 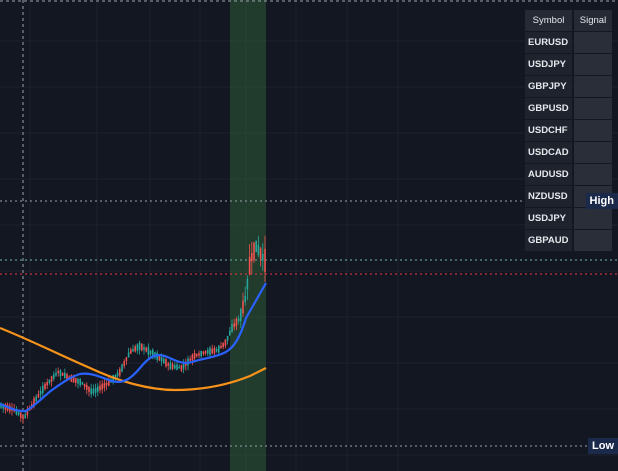 What do you see at coordinates (548, 174) in the screenshot?
I see `symbol-cell: AUDUSD` at bounding box center [548, 174].